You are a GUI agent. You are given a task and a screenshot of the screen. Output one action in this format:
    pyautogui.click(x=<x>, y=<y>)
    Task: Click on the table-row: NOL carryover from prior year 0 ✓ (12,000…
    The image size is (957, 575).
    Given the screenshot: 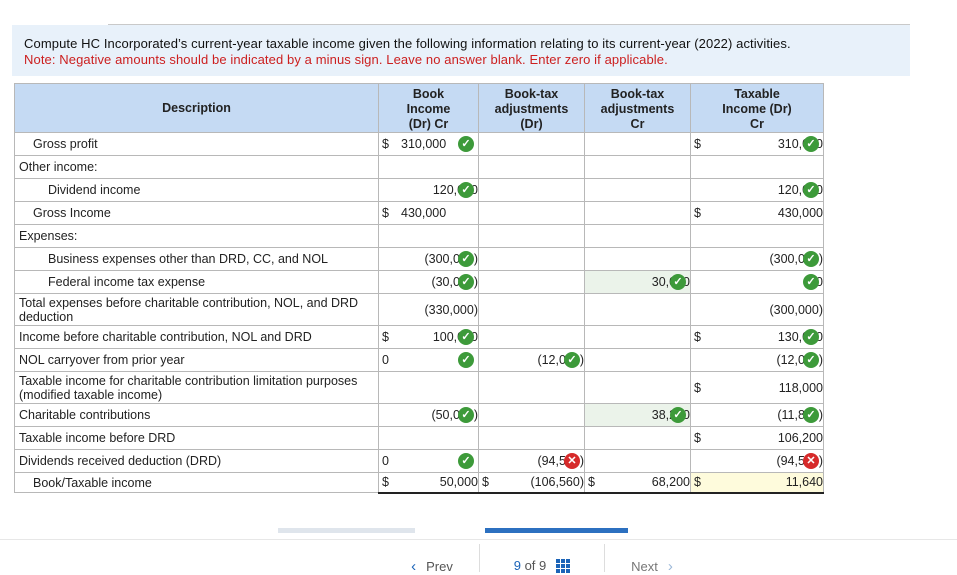 What is the action you would take?
    pyautogui.click(x=419, y=360)
    